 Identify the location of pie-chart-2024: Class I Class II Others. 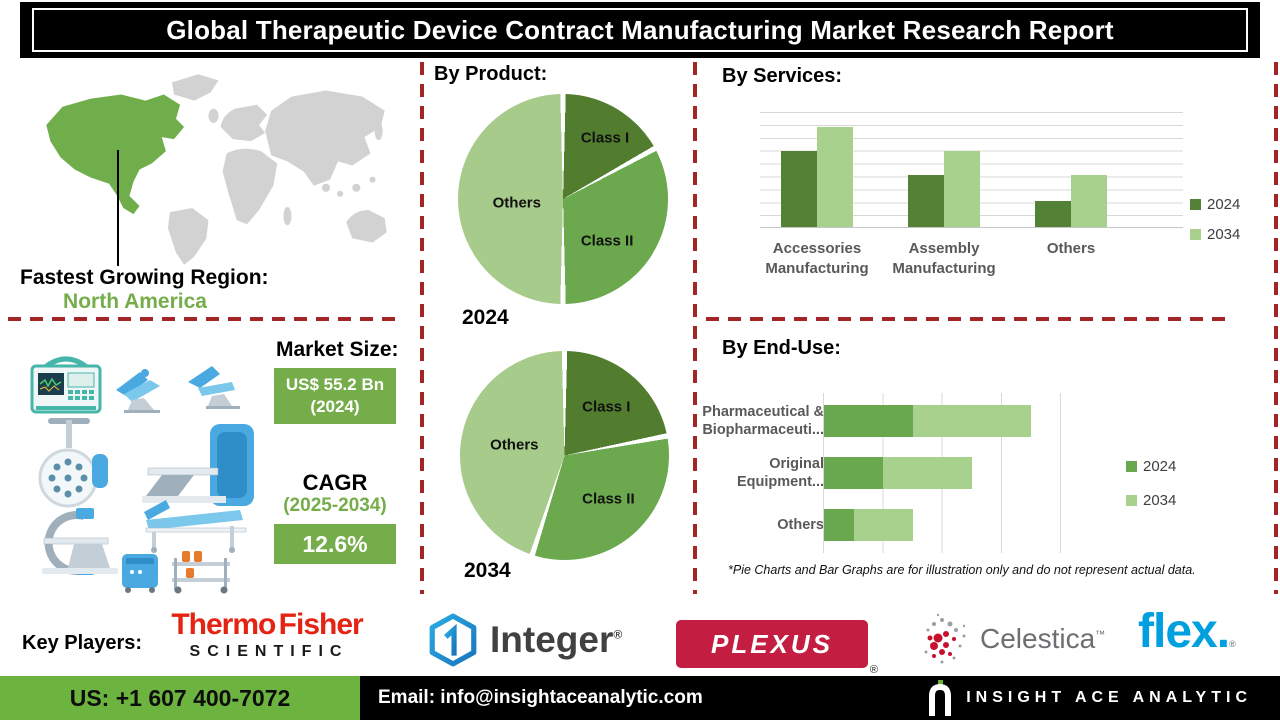
(563, 199).